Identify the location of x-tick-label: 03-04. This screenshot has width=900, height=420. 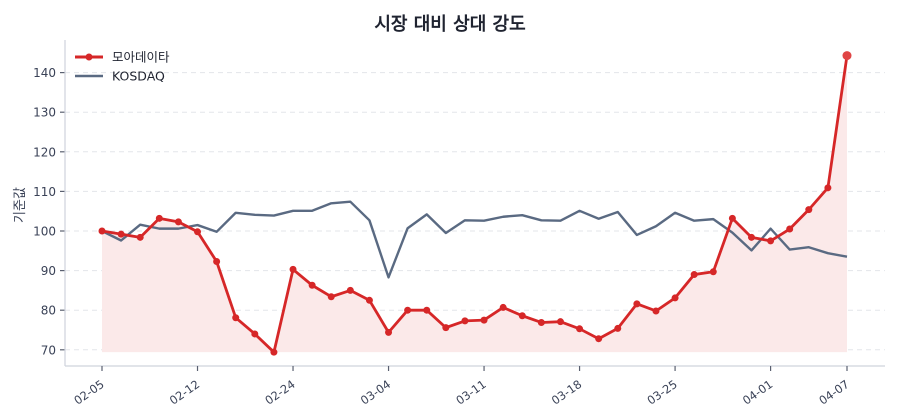
(375, 392).